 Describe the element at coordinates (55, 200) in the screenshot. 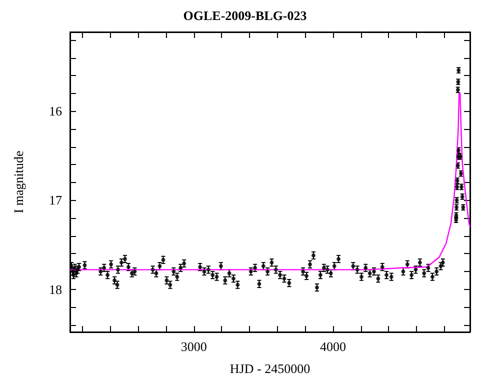

I see `y-tick-label: 17` at that location.